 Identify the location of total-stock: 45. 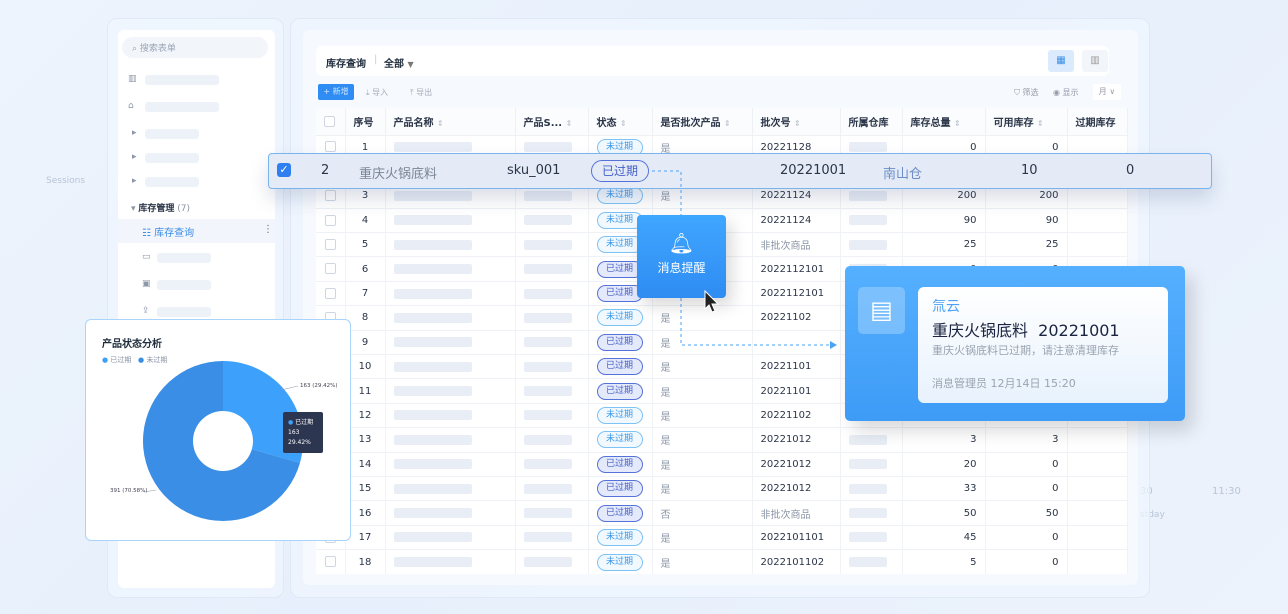
(944, 537).